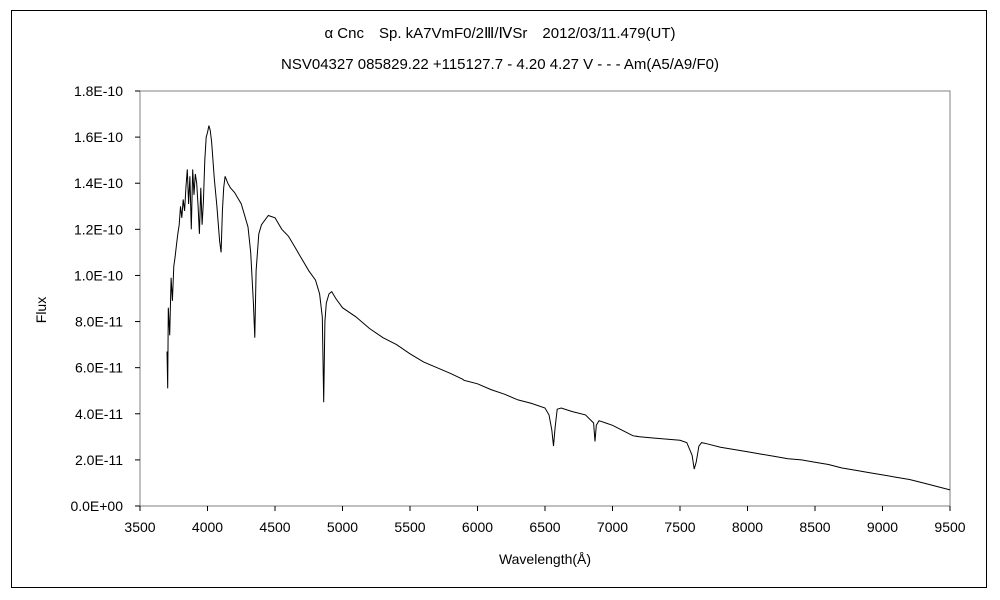 The height and width of the screenshot is (600, 1000). I want to click on x-axis-label: Wavelength(Å), so click(545, 559).